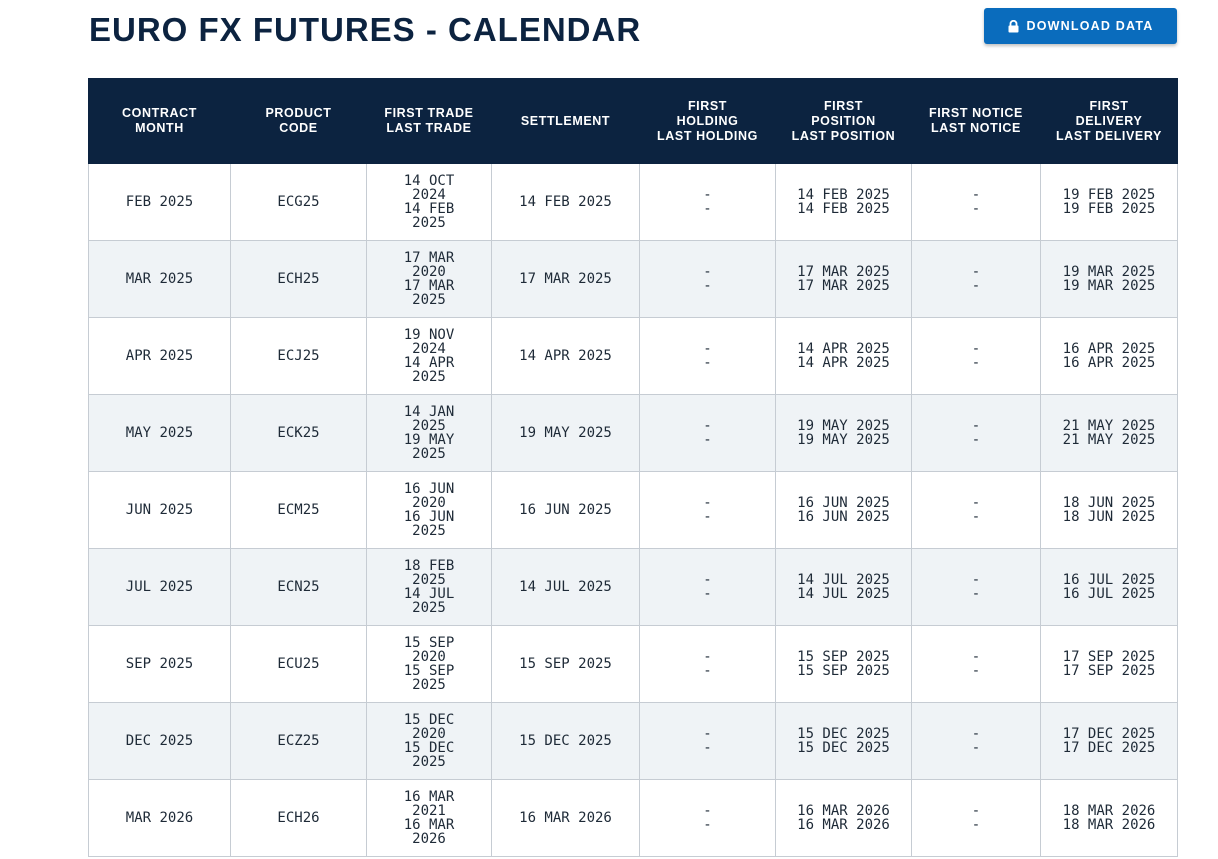 This screenshot has height=859, width=1218. Describe the element at coordinates (565, 121) in the screenshot. I see `header-settlement: SETTLEMENT` at that location.